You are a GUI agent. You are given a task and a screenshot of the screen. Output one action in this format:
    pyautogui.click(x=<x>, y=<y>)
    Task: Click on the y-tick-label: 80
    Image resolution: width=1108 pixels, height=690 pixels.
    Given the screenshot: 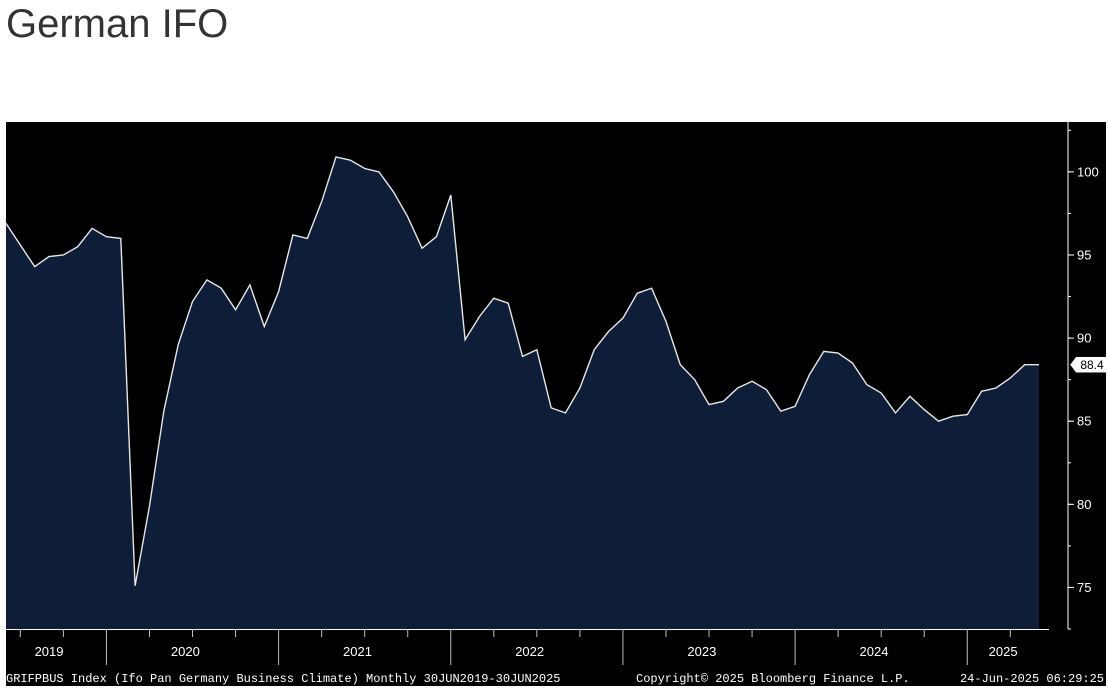 What is the action you would take?
    pyautogui.click(x=1084, y=504)
    